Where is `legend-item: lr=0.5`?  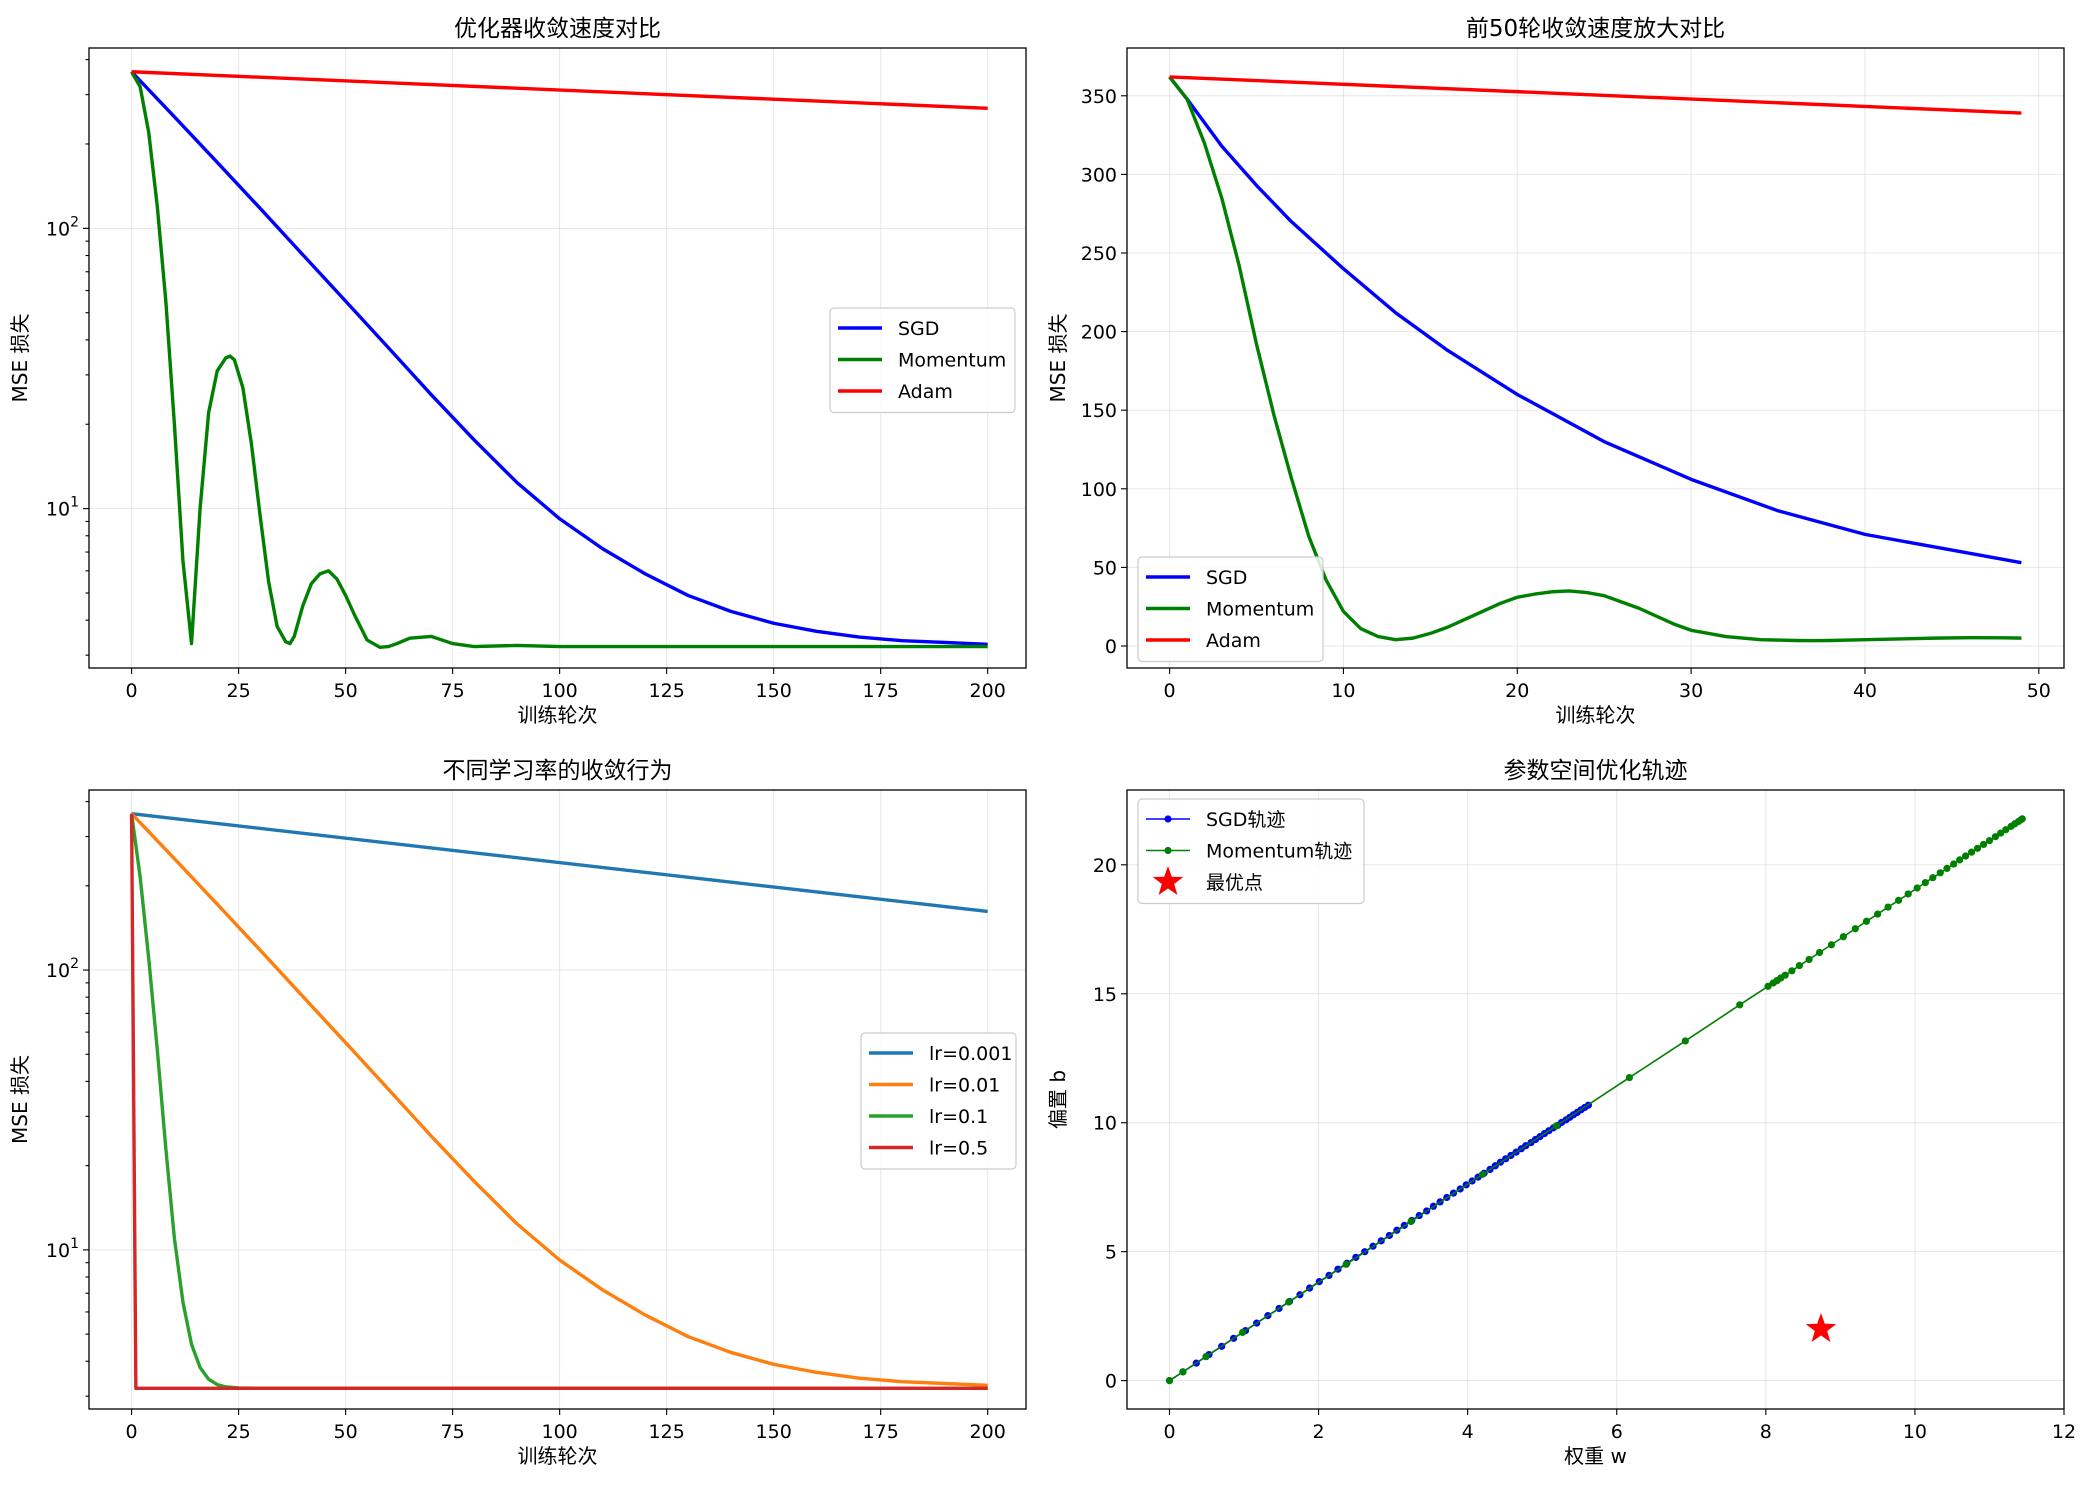
legend-item: lr=0.5 is located at coordinates (928, 1149).